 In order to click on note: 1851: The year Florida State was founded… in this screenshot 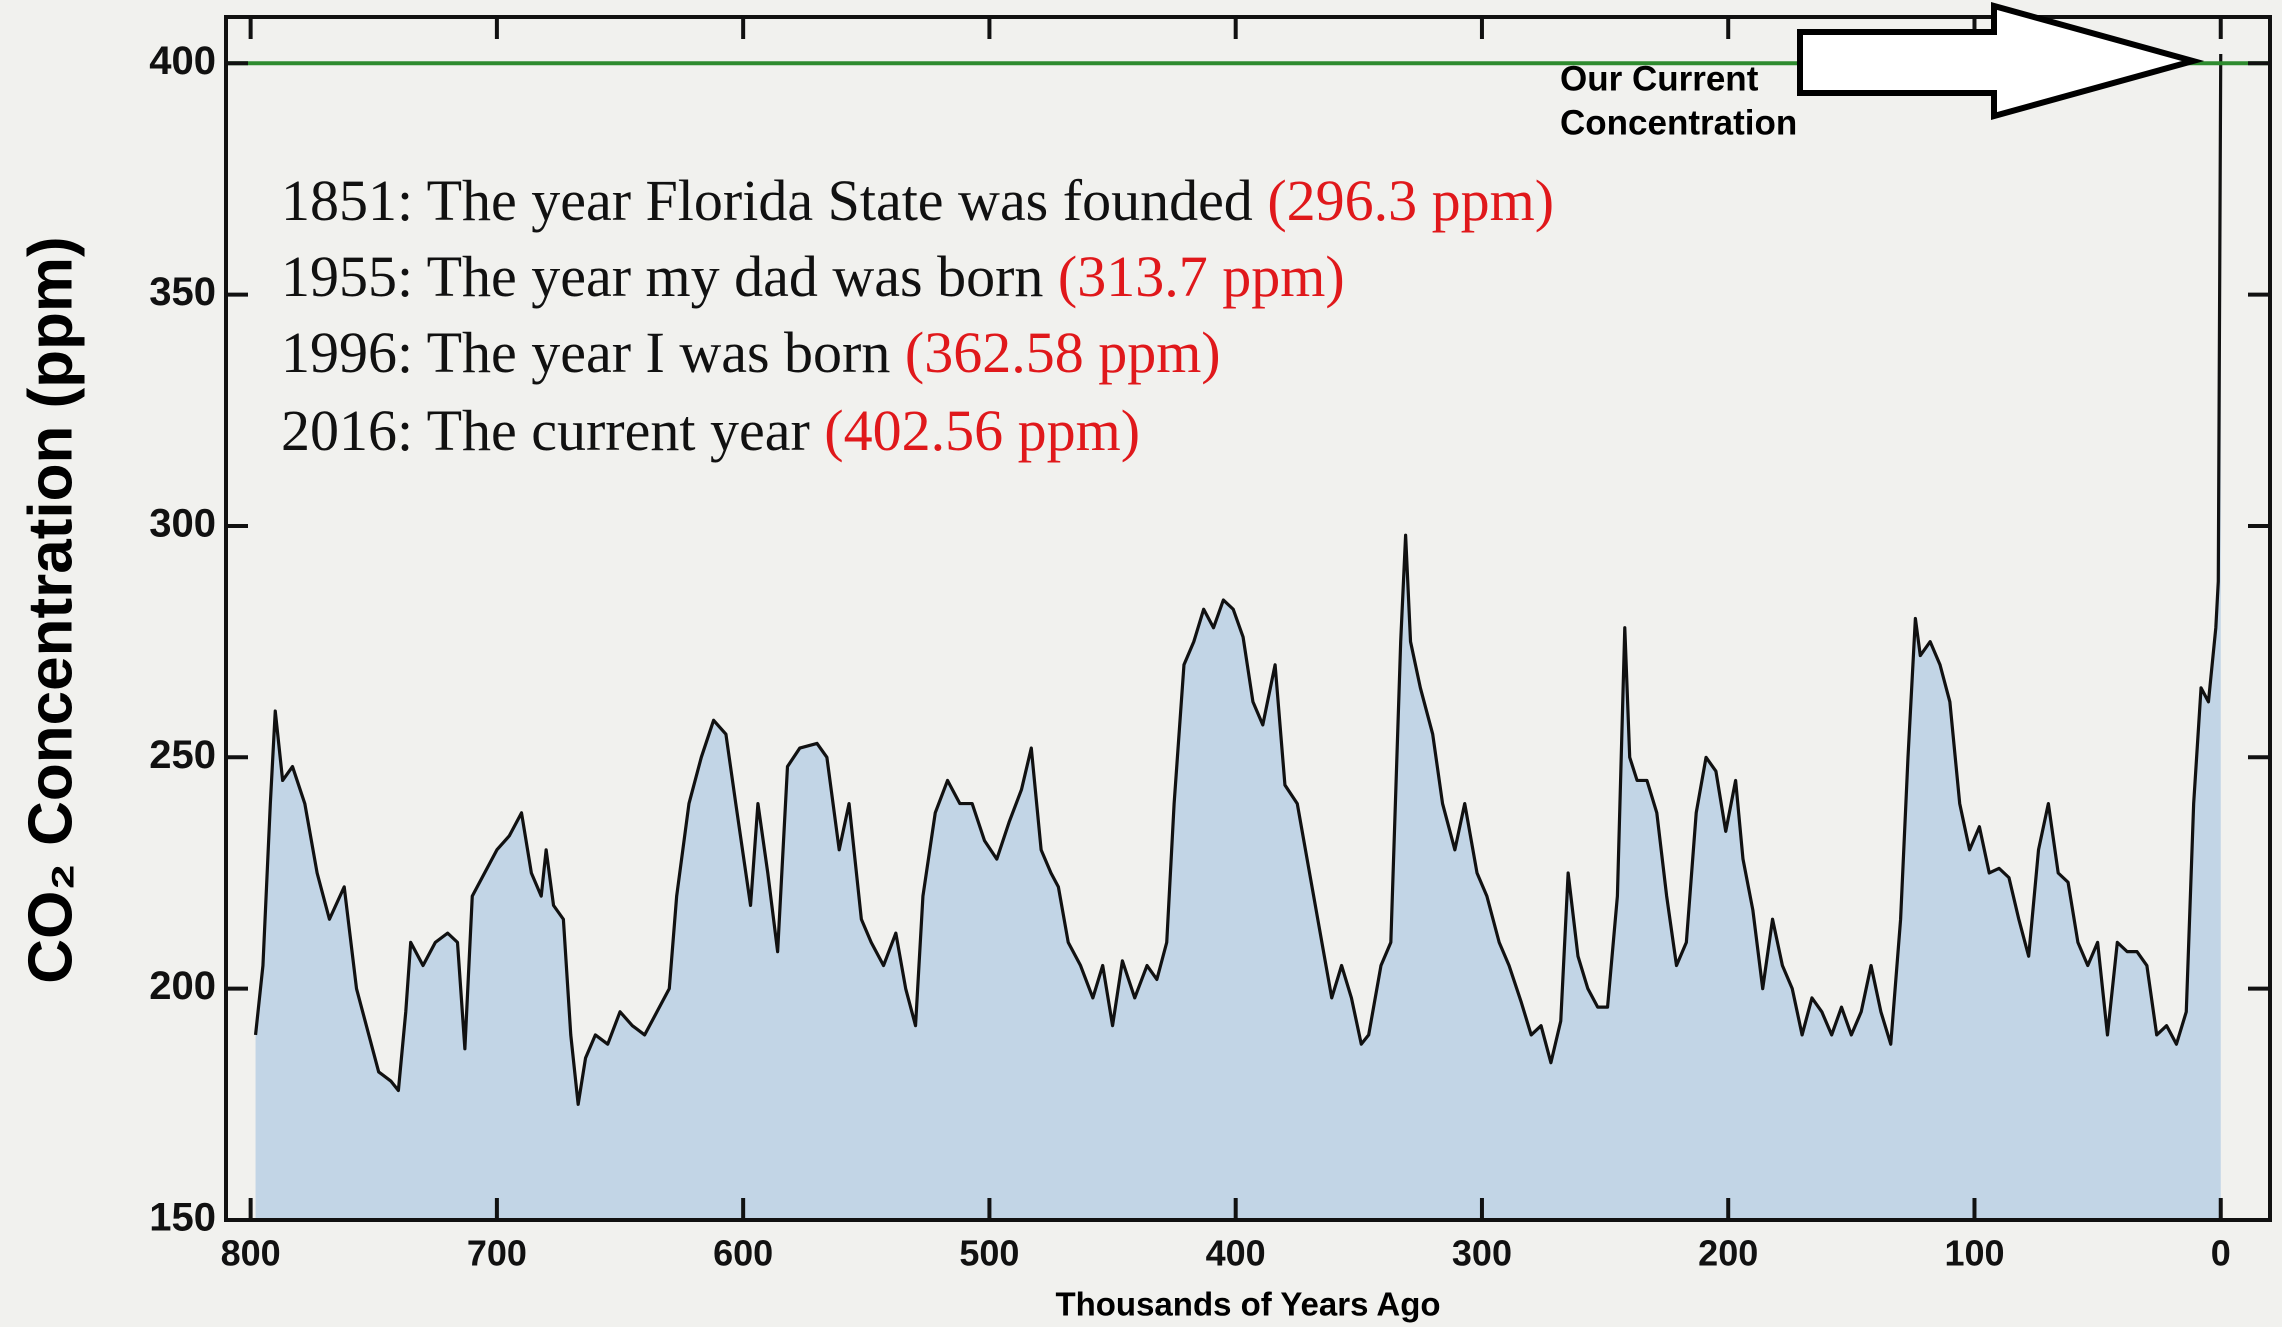, I will do `click(917, 200)`.